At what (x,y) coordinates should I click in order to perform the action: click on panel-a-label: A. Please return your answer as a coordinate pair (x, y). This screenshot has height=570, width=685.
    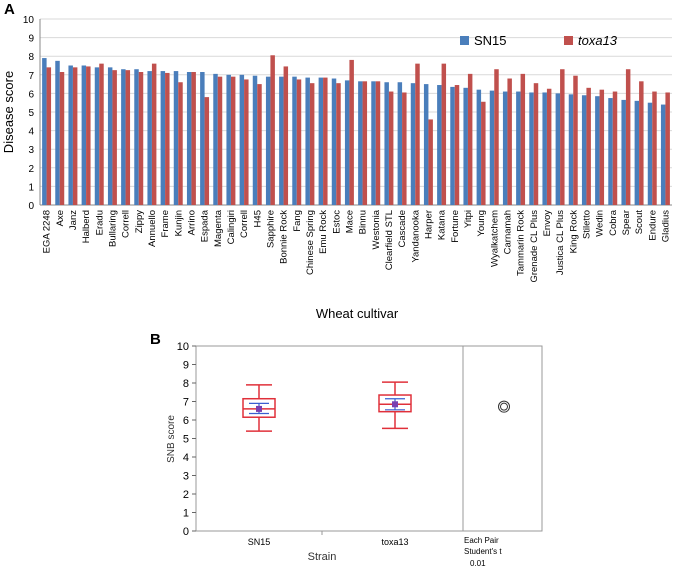
    Looking at the image, I should click on (9, 9).